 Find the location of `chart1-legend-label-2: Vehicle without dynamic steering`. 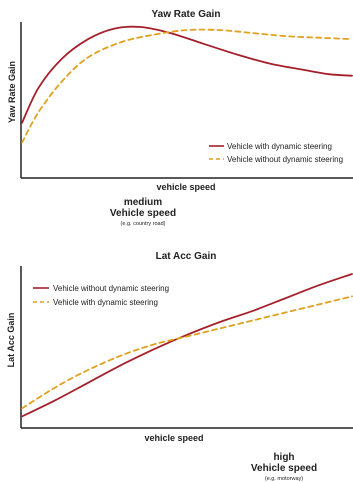

chart1-legend-label-2: Vehicle without dynamic steering is located at coordinates (285, 159).